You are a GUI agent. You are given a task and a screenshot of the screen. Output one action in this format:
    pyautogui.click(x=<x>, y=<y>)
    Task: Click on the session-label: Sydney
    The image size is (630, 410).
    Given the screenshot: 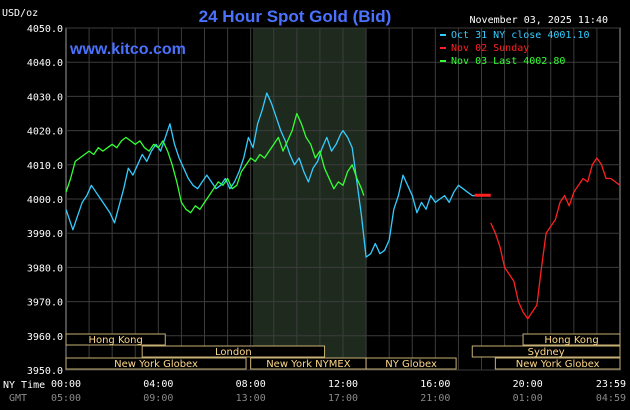 What is the action you would take?
    pyautogui.click(x=546, y=352)
    